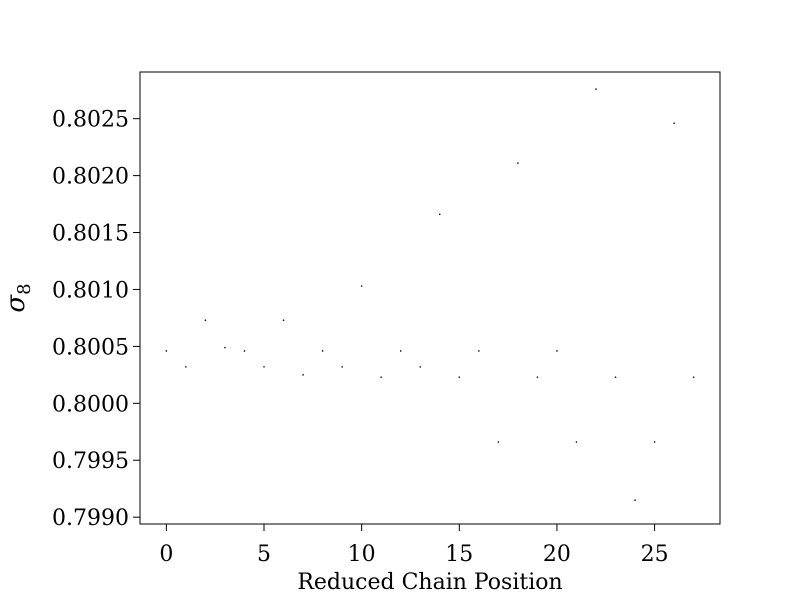 Image resolution: width=800 pixels, height=600 pixels. What do you see at coordinates (459, 554) in the screenshot?
I see `x-tick-label: 15` at bounding box center [459, 554].